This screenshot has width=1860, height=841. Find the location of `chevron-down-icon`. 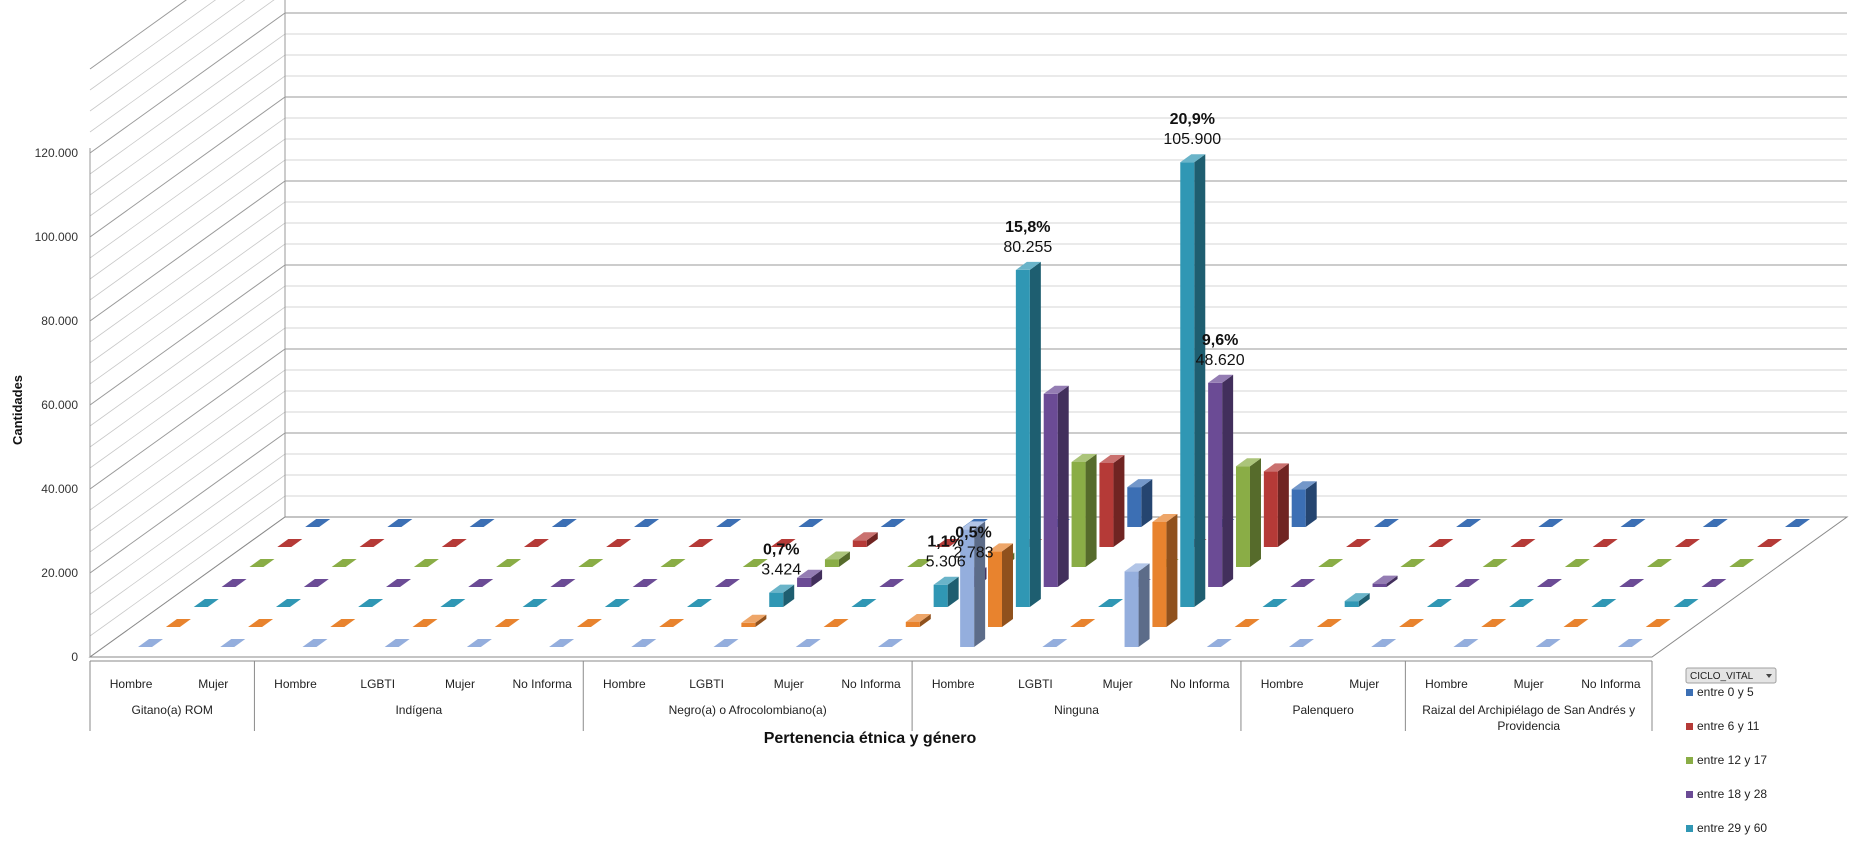

chevron-down-icon is located at coordinates (1769, 676).